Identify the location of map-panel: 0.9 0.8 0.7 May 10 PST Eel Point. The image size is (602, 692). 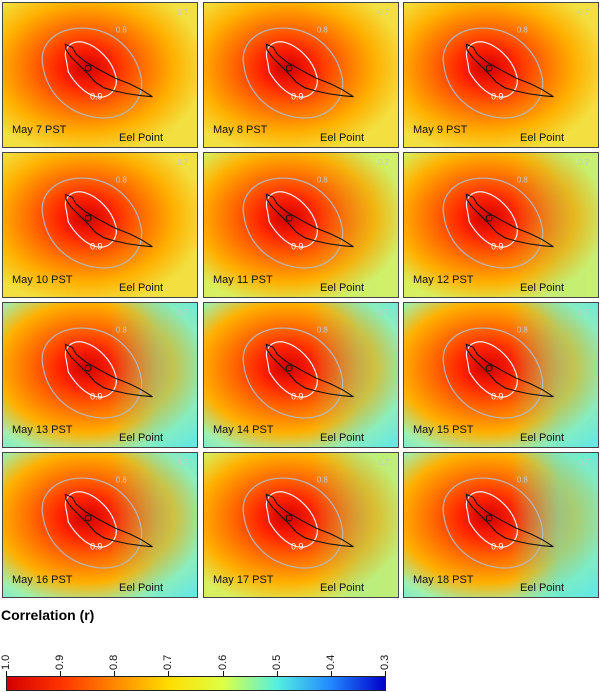
(100, 225).